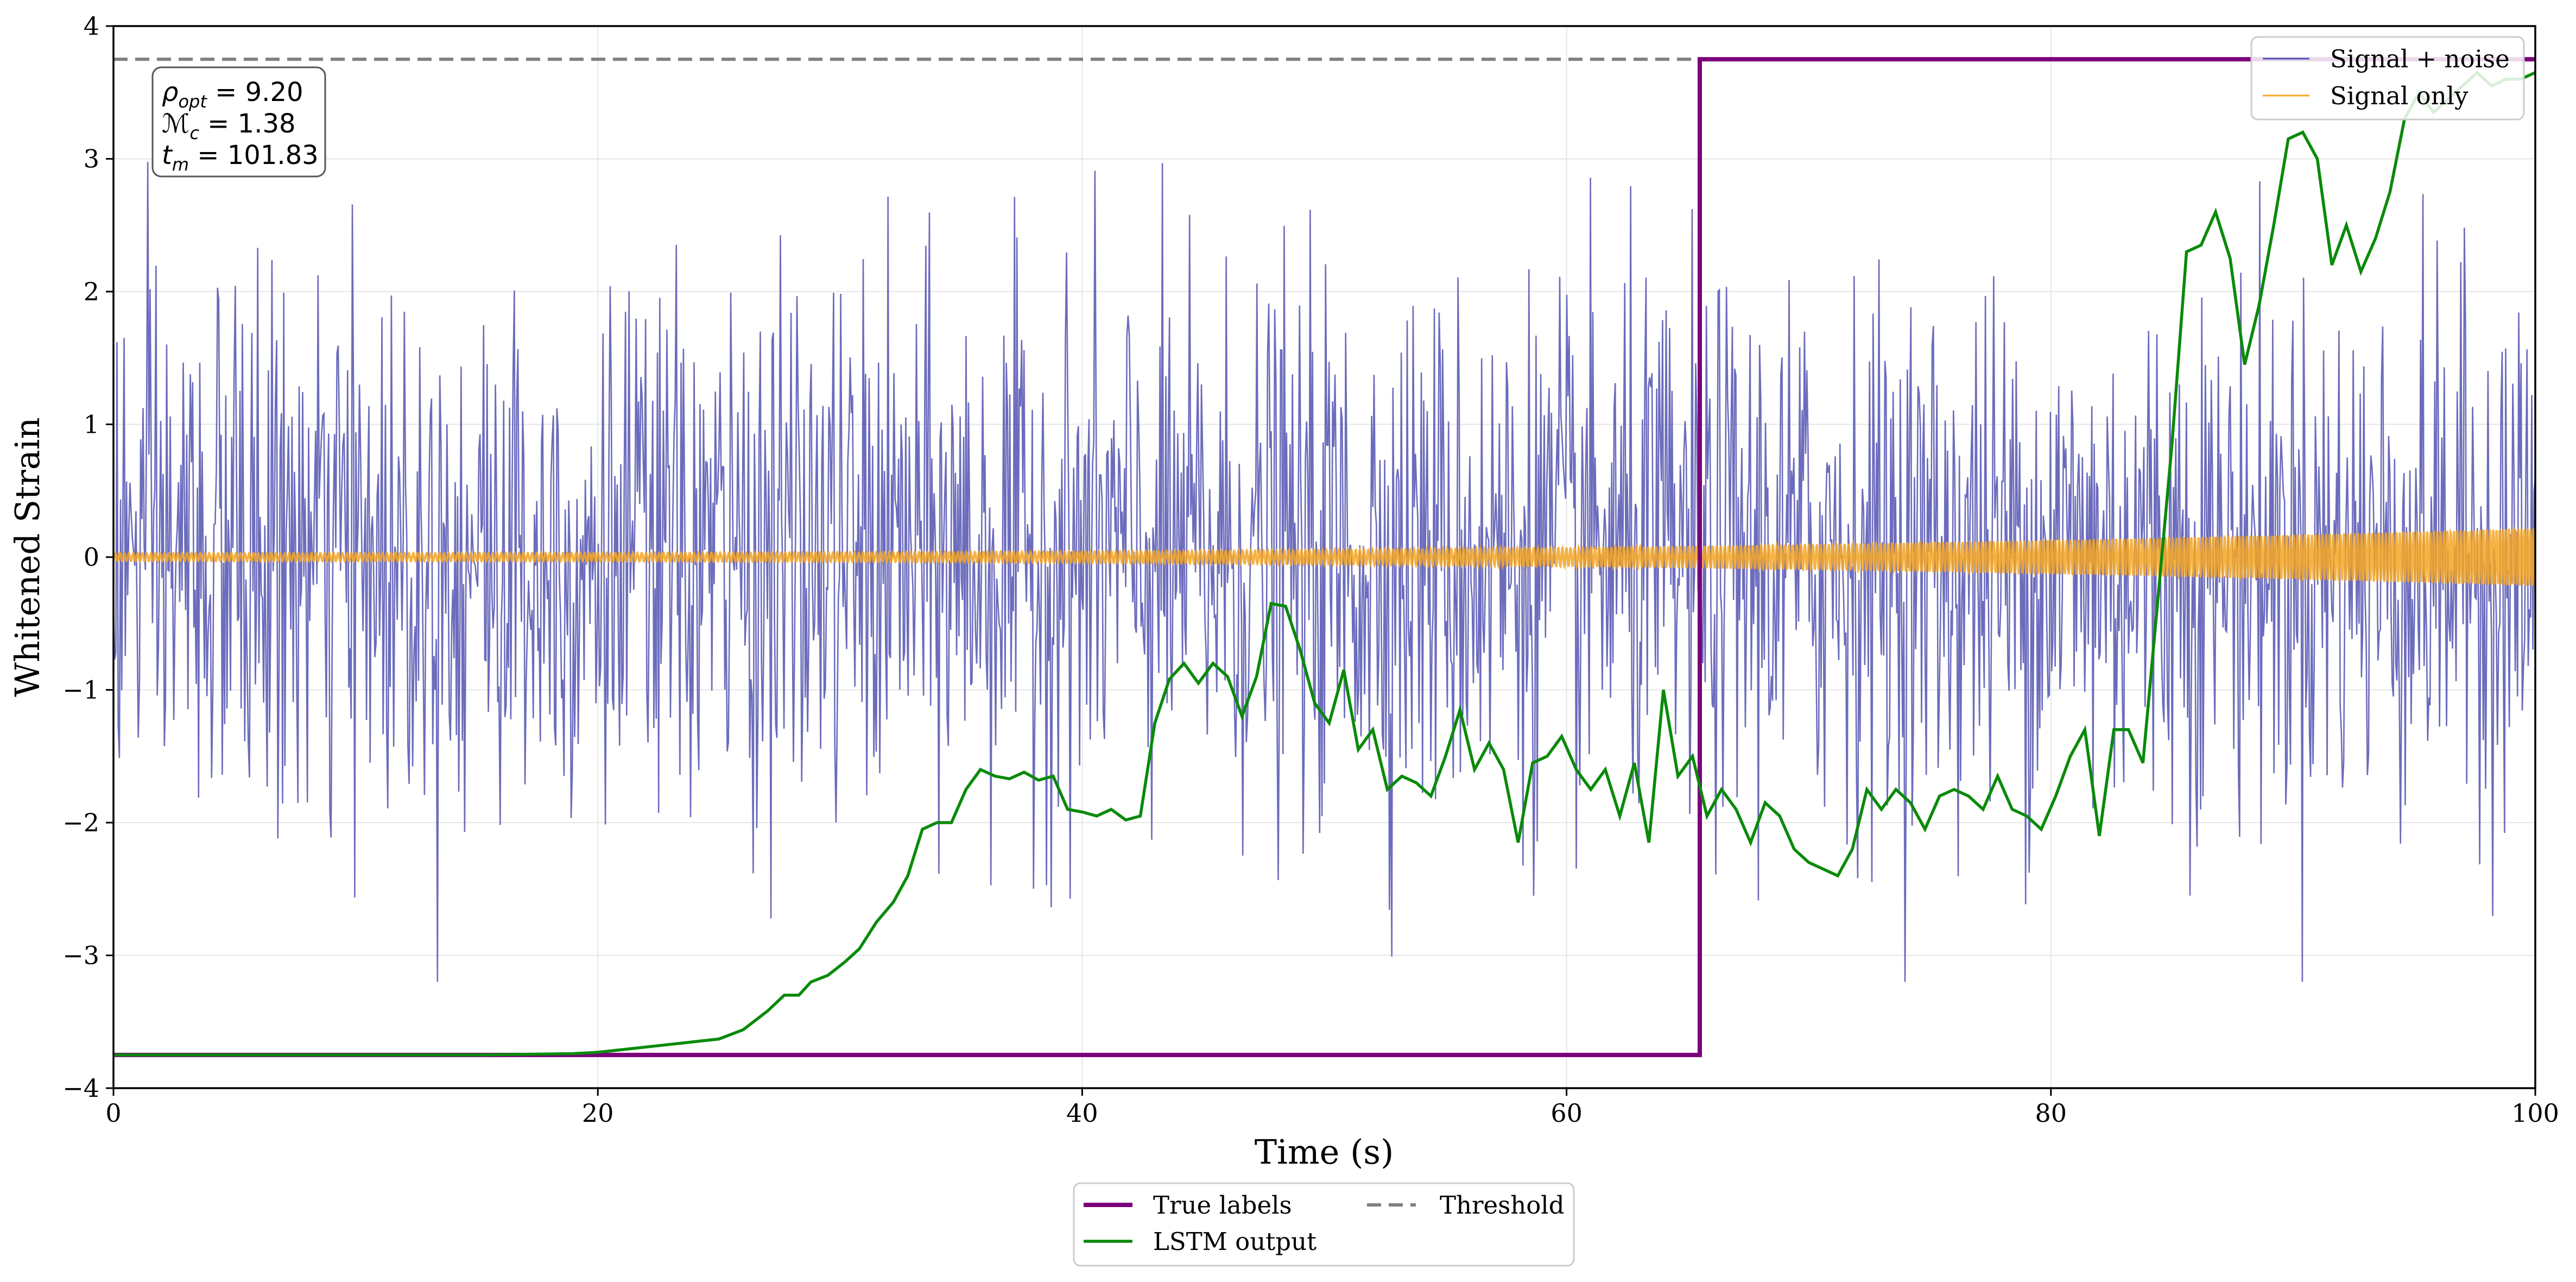 Image resolution: width=2576 pixels, height=1282 pixels. What do you see at coordinates (2399, 95) in the screenshot?
I see `legend-label-signal-only: Signal only` at bounding box center [2399, 95].